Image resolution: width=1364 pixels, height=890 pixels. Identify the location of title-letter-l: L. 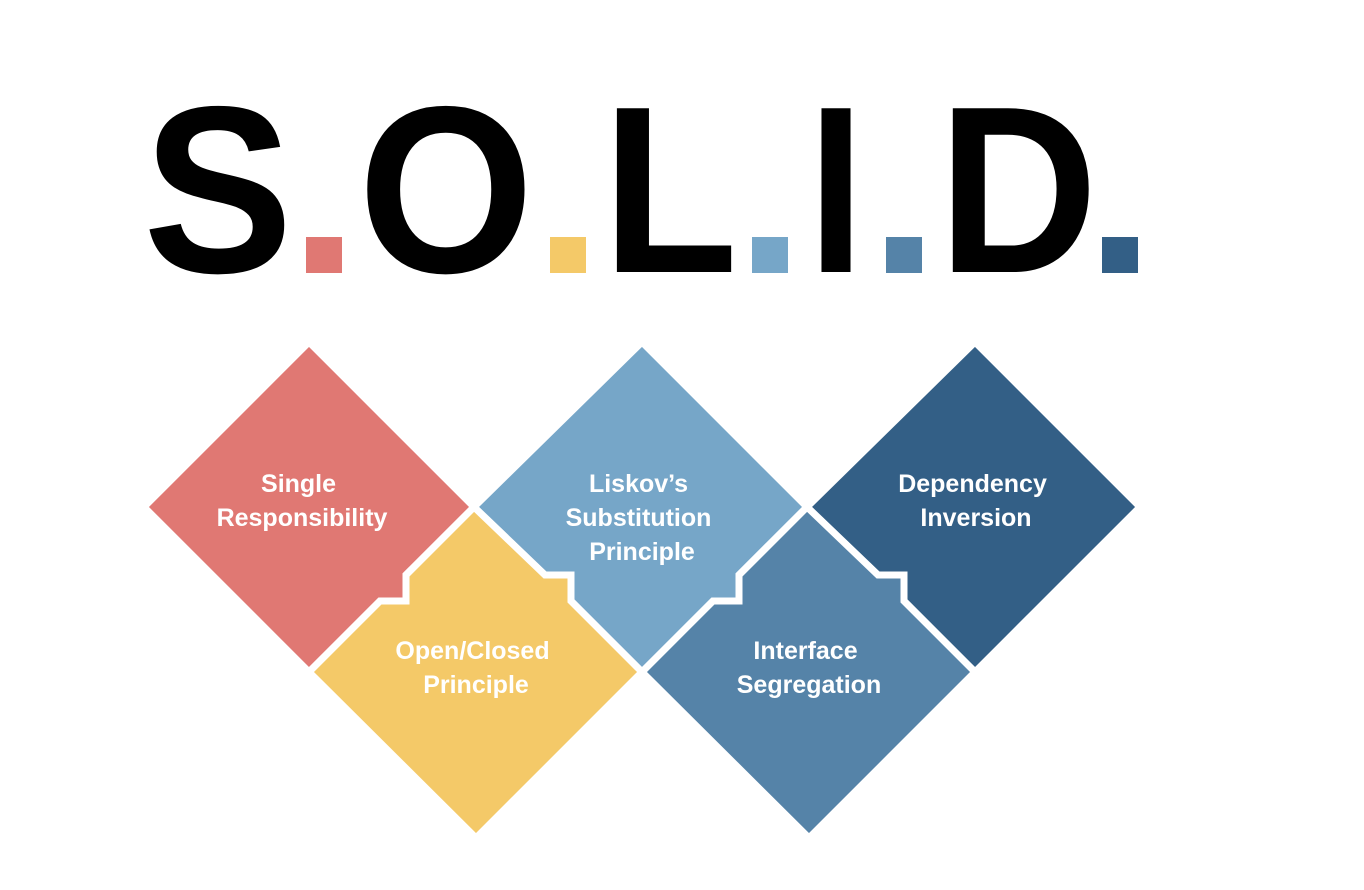
(670, 190).